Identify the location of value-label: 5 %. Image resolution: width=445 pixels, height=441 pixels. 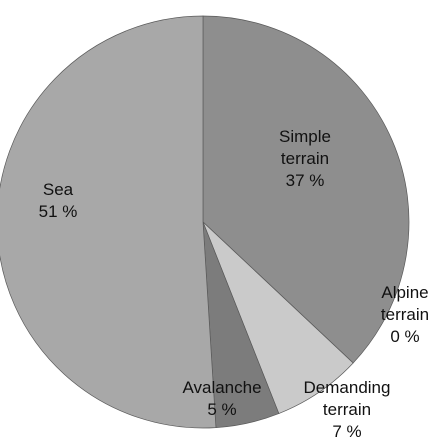
(221, 409).